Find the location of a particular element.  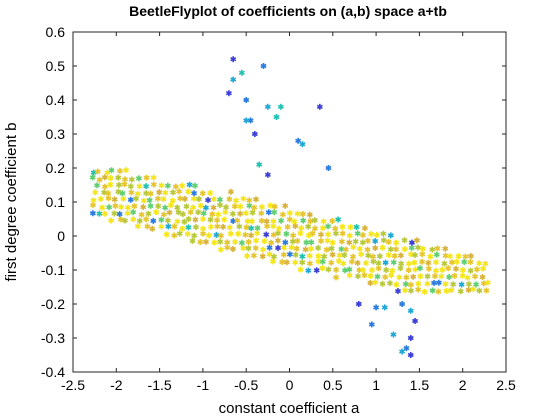

y-tick-label: 0.1 is located at coordinates (56, 202).